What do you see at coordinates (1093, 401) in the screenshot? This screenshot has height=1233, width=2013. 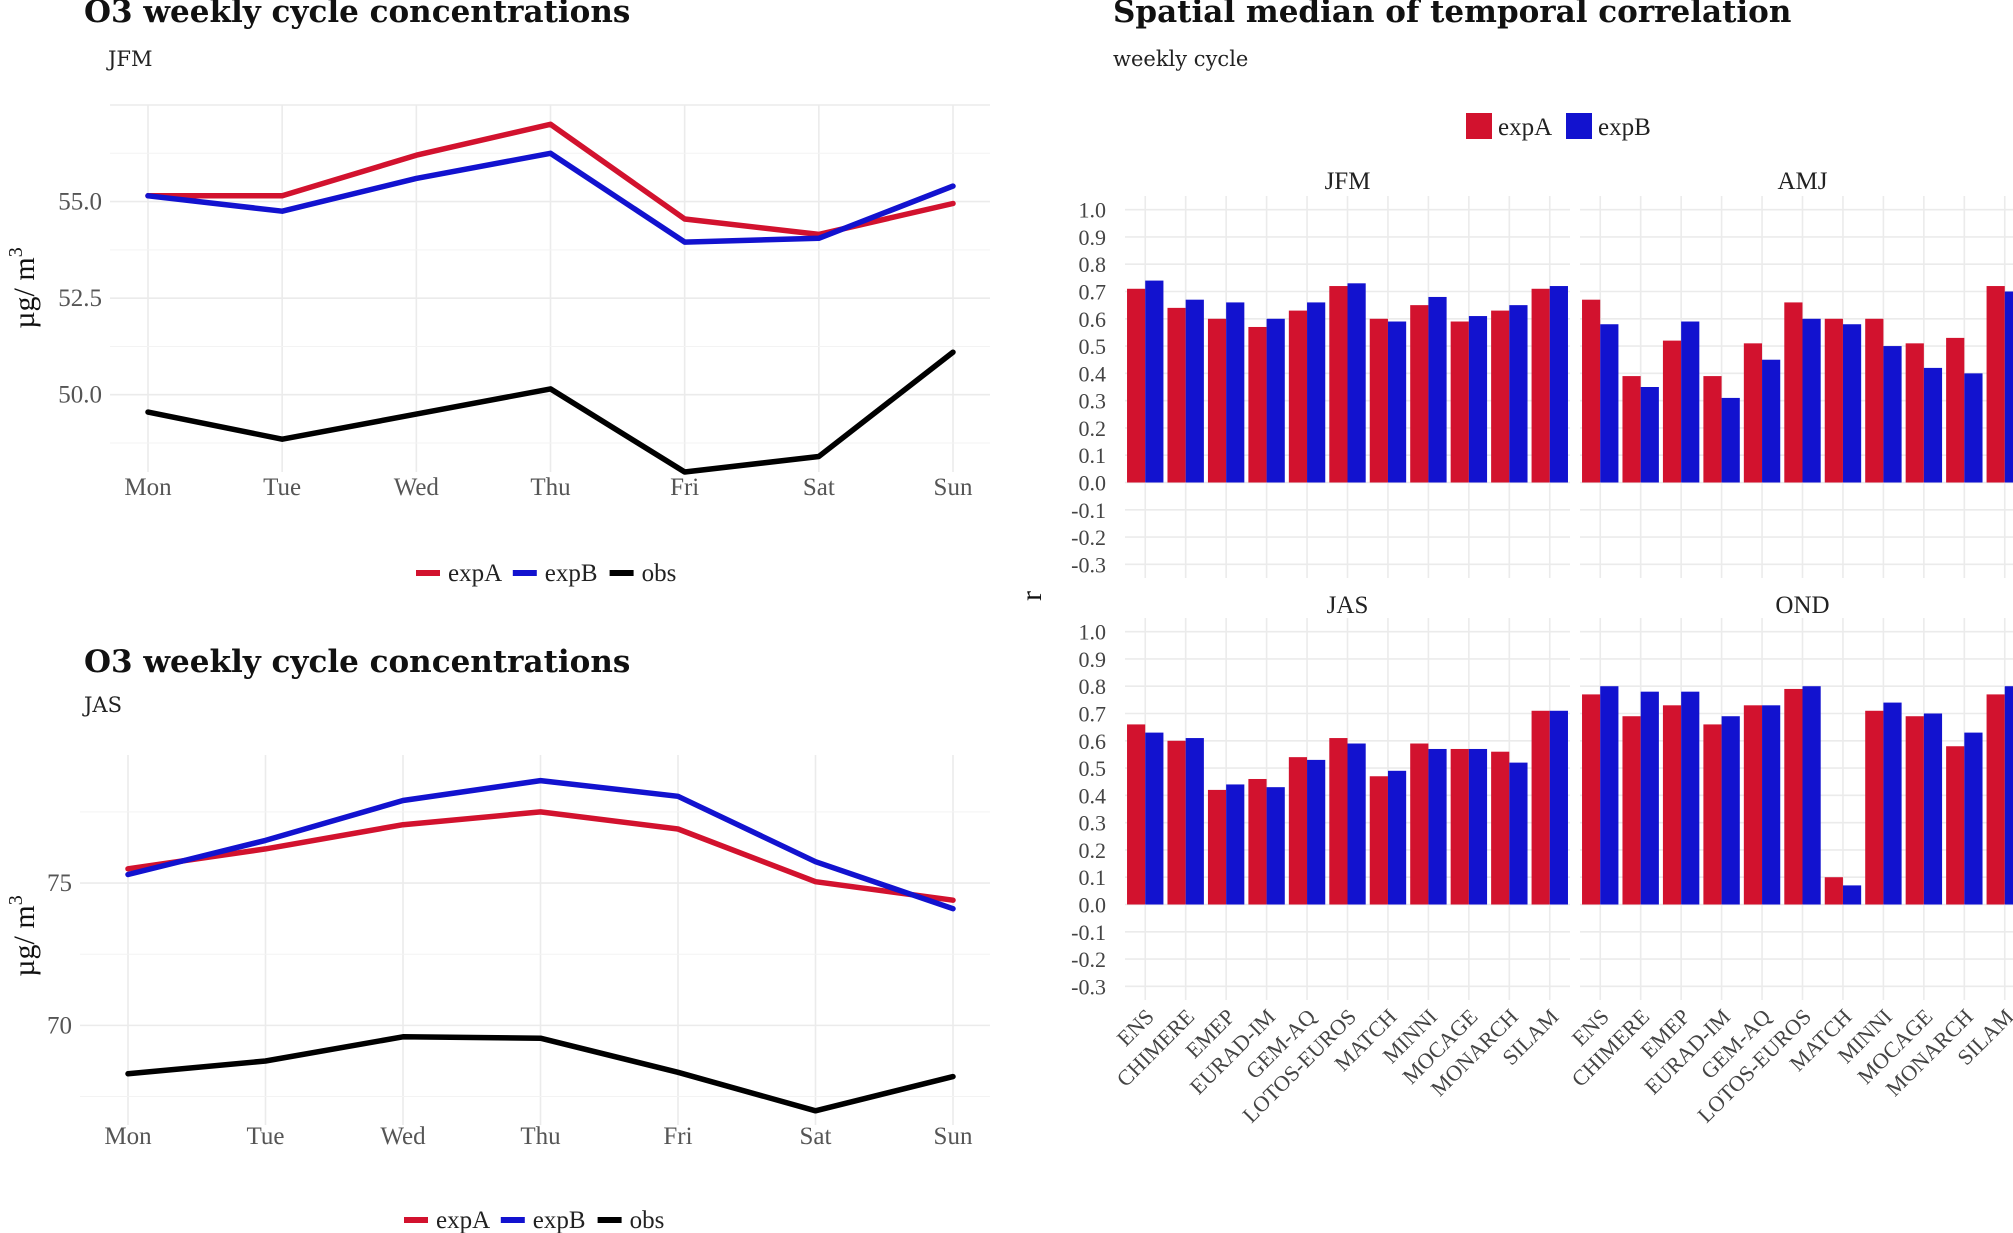 I see `y-tick-label: 0.3` at bounding box center [1093, 401].